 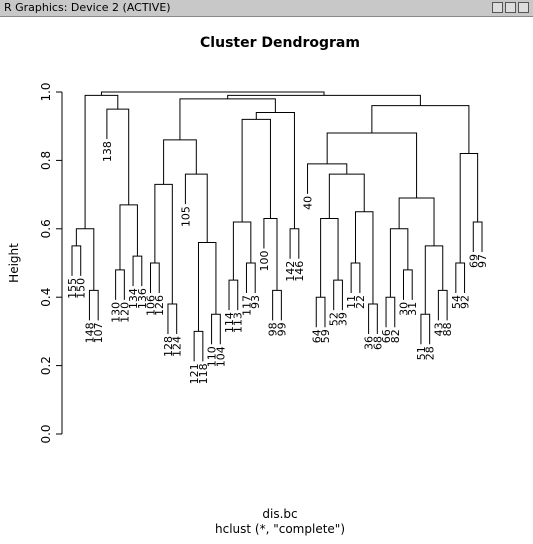 What do you see at coordinates (89, 332) in the screenshot?
I see `leaf-label: 148` at bounding box center [89, 332].